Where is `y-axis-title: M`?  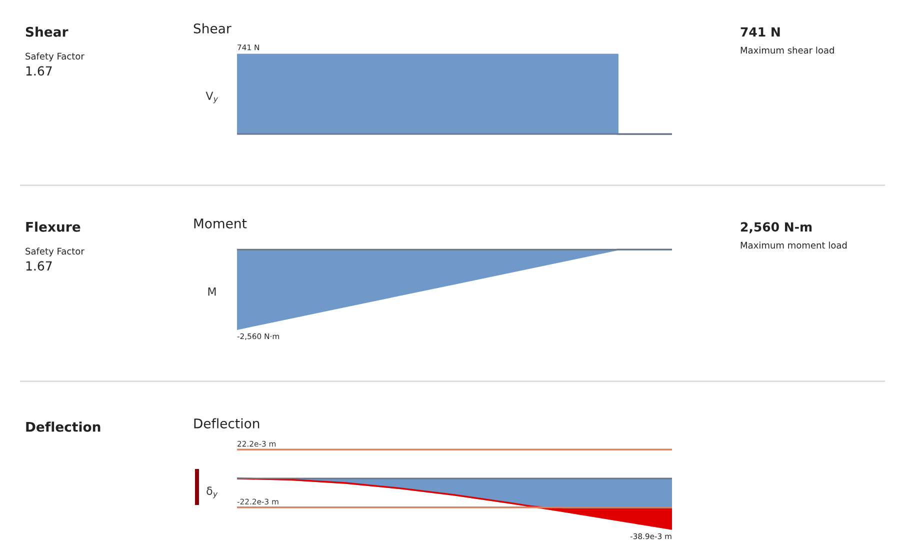 y-axis-title: M is located at coordinates (212, 291).